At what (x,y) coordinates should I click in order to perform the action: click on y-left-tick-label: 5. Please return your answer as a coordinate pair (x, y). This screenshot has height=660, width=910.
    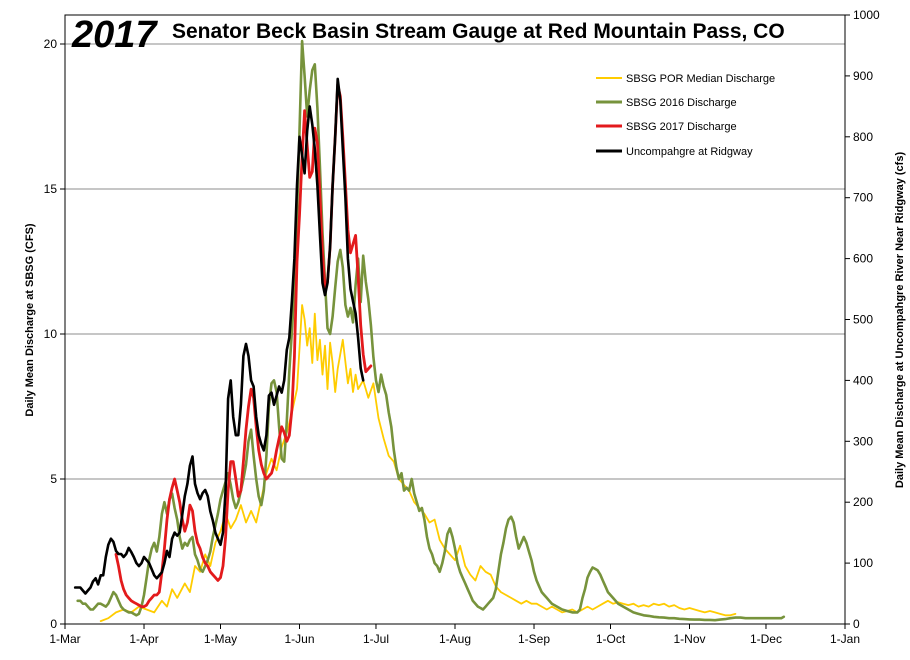
    Looking at the image, I should click on (53, 479).